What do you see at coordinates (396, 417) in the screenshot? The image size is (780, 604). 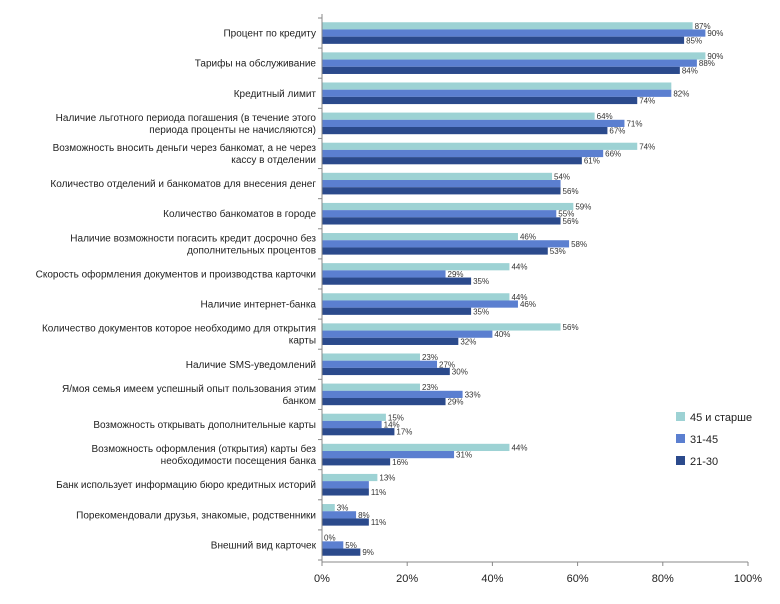 I see `value-label: 15%` at bounding box center [396, 417].